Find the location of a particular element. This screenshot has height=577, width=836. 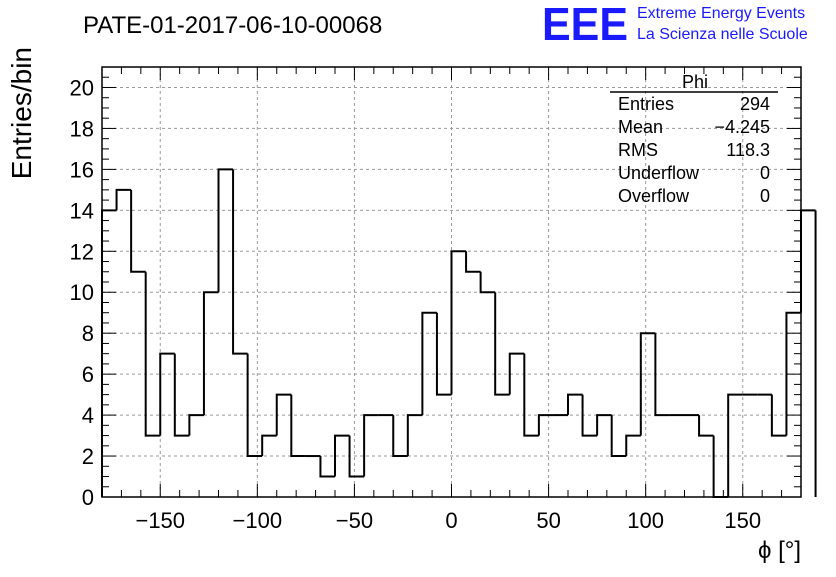

x-tick-label: 50 is located at coordinates (548, 520).